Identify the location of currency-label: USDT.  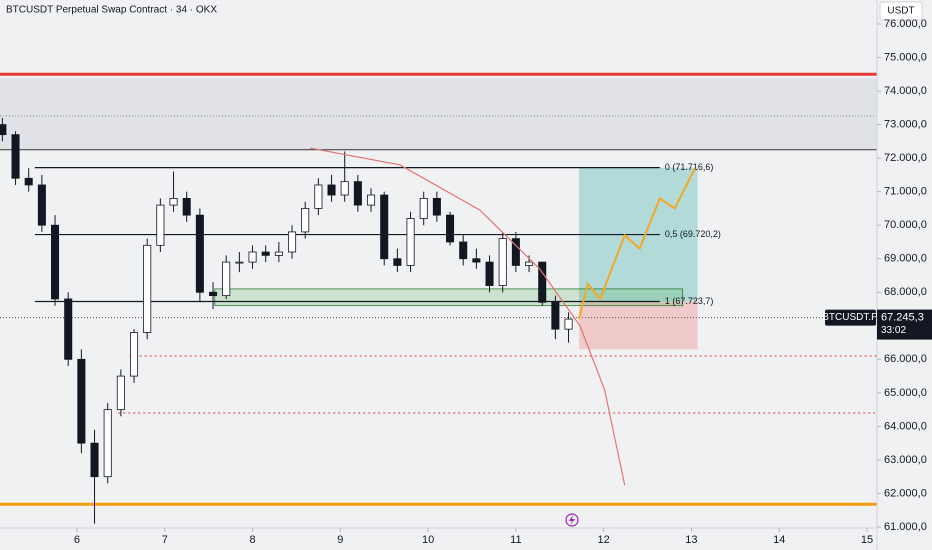
(900, 11).